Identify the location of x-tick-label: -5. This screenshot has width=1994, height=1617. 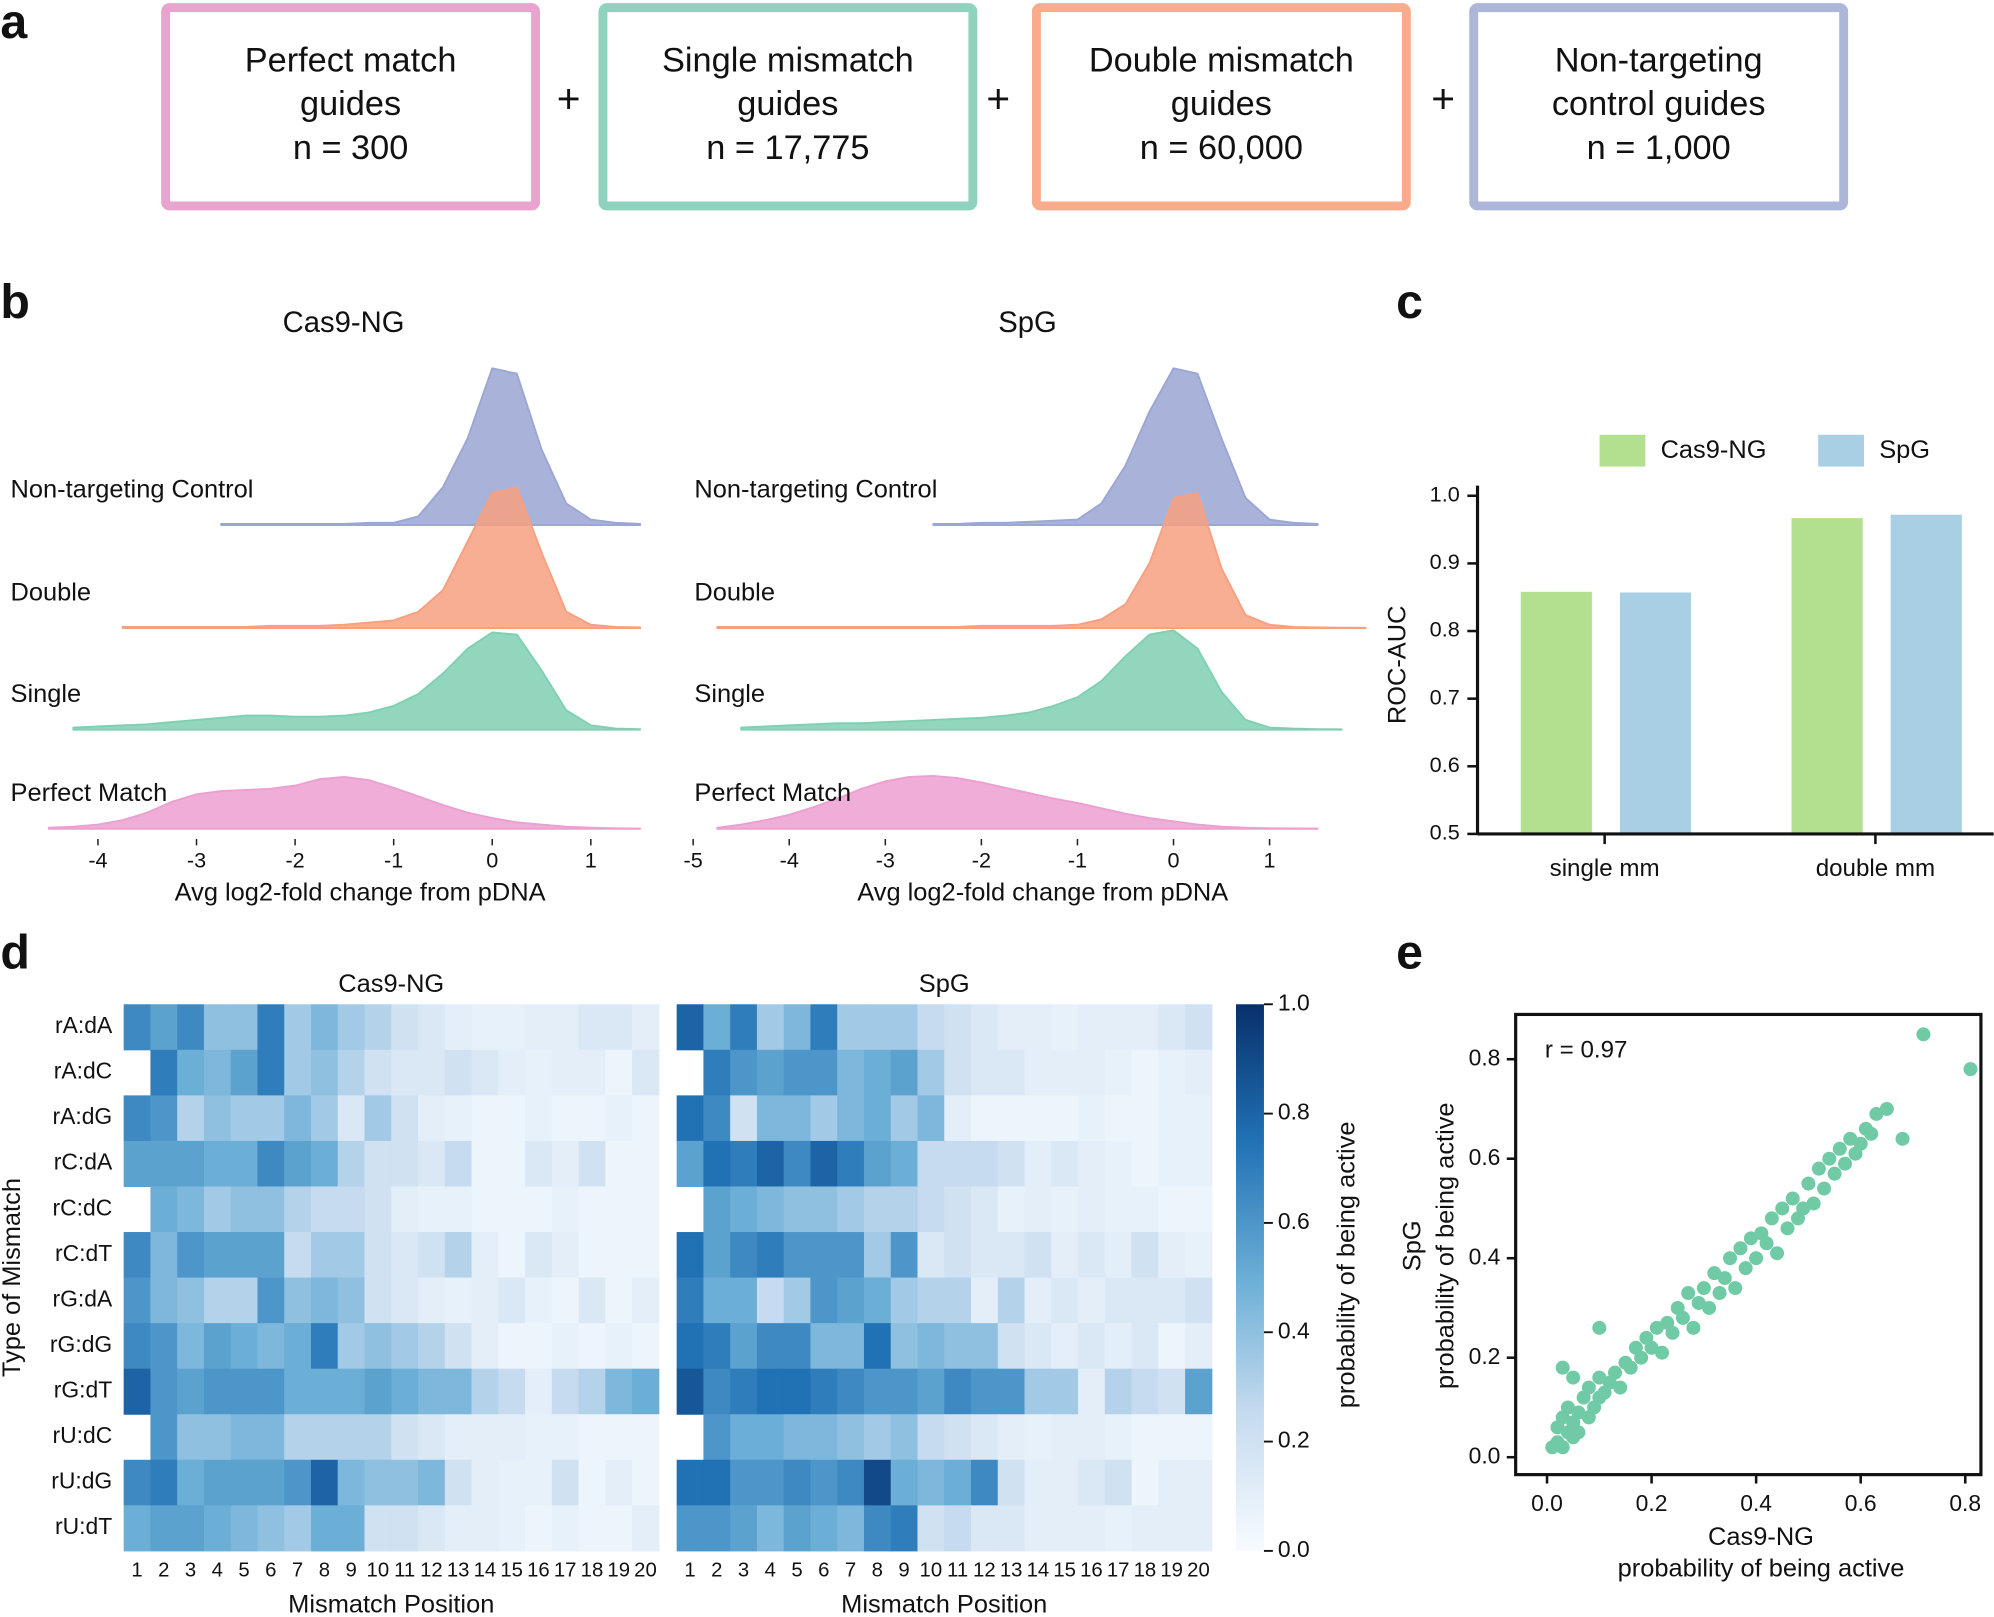
(693, 860).